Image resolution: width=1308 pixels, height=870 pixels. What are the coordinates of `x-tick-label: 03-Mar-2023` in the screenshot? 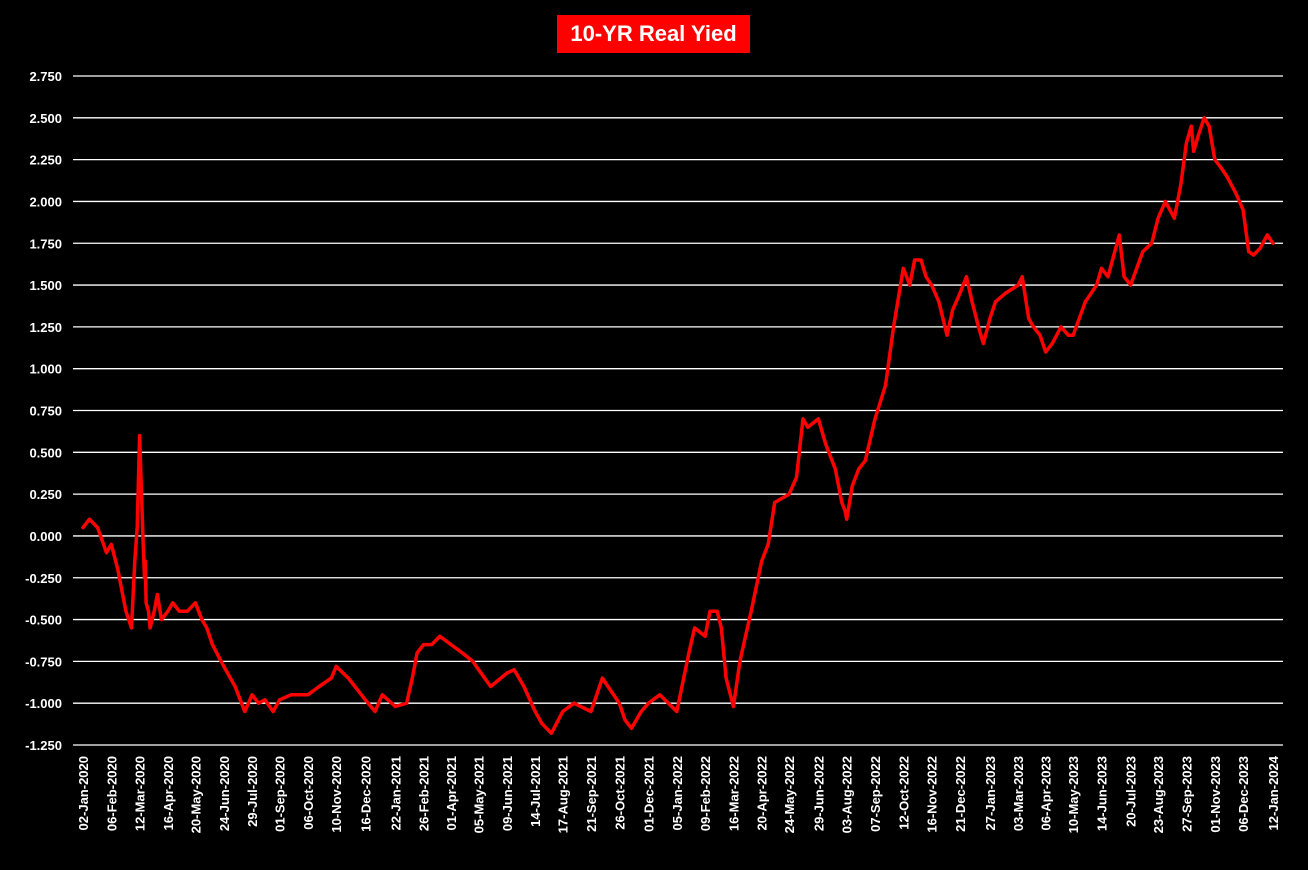 It's located at (1018, 793).